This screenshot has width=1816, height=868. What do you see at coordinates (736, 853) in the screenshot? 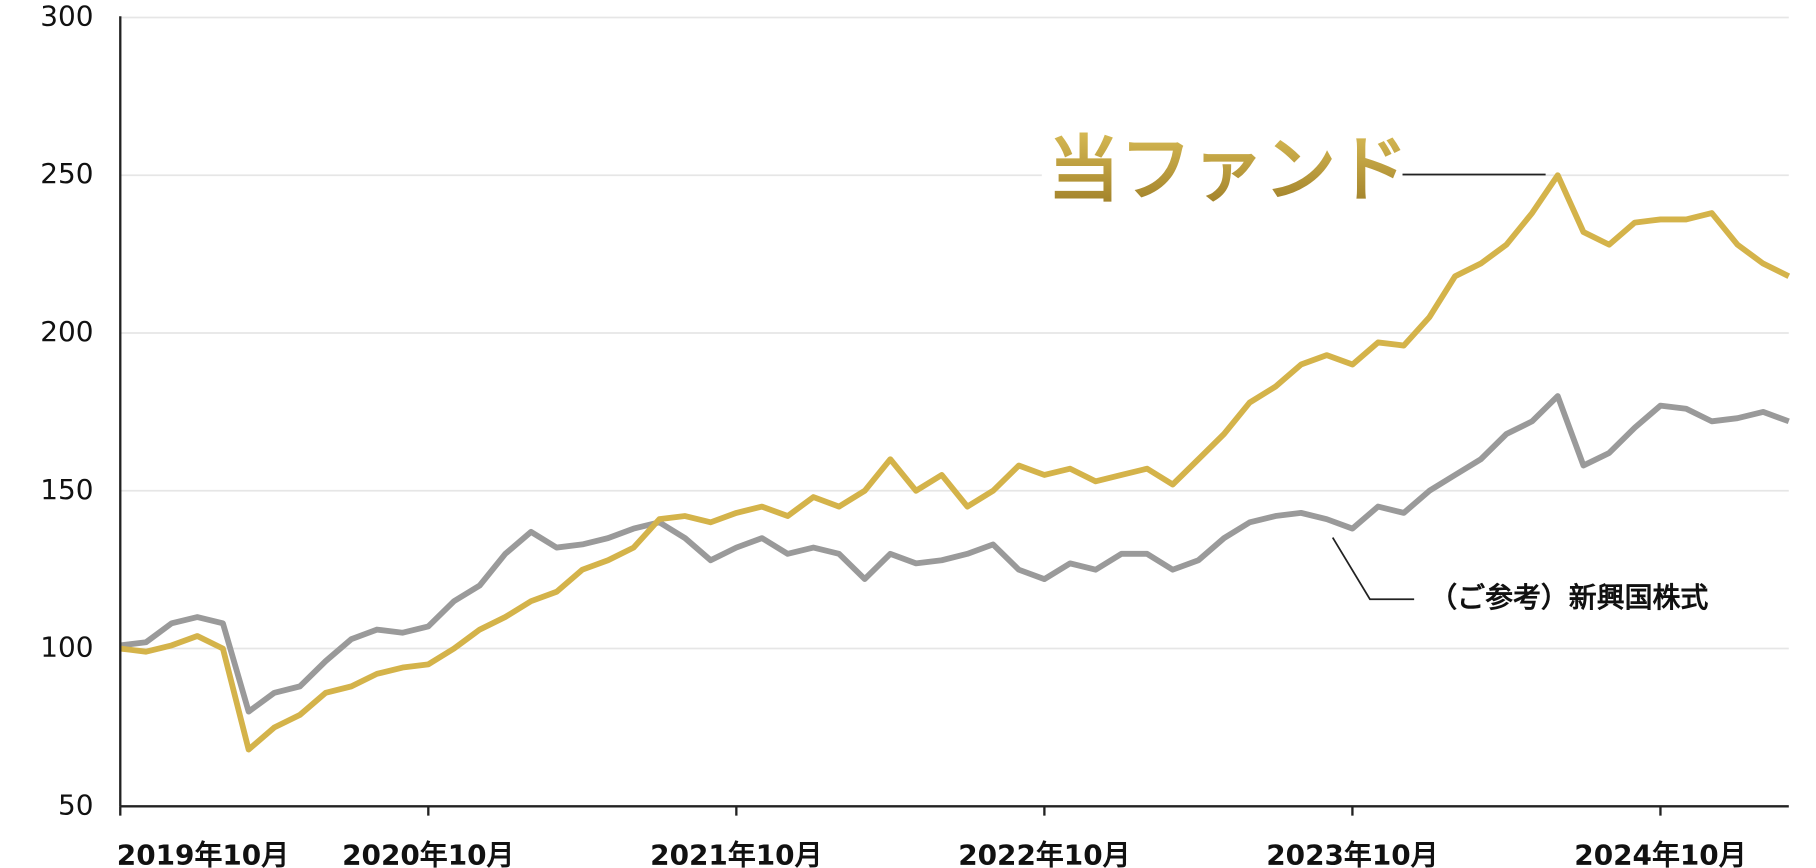
I see `x-tick-label: 2021年10月` at bounding box center [736, 853].